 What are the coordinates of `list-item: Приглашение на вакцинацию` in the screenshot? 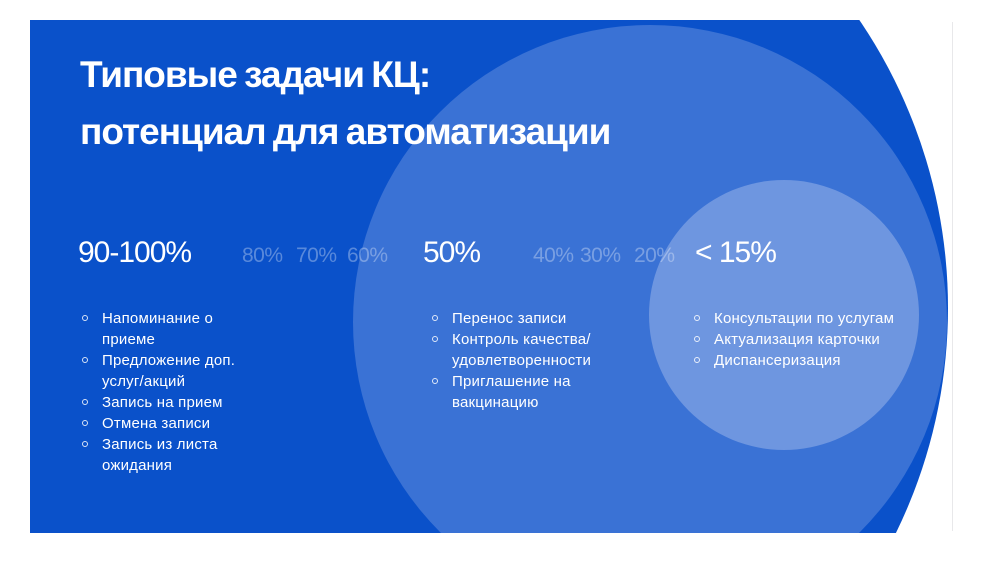 It's located at (537, 392).